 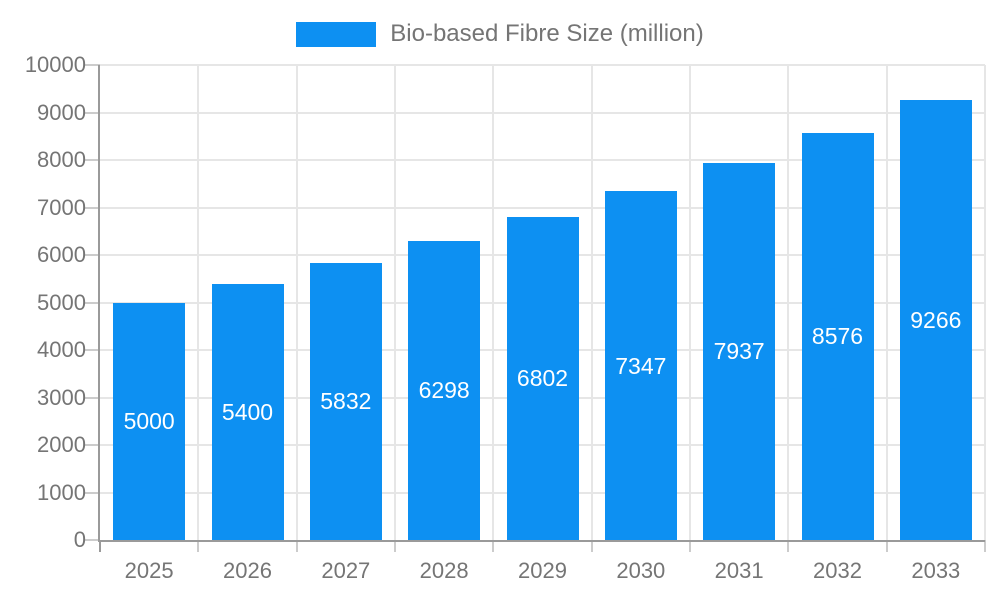 What do you see at coordinates (641, 570) in the screenshot?
I see `x-tick-label: 2030` at bounding box center [641, 570].